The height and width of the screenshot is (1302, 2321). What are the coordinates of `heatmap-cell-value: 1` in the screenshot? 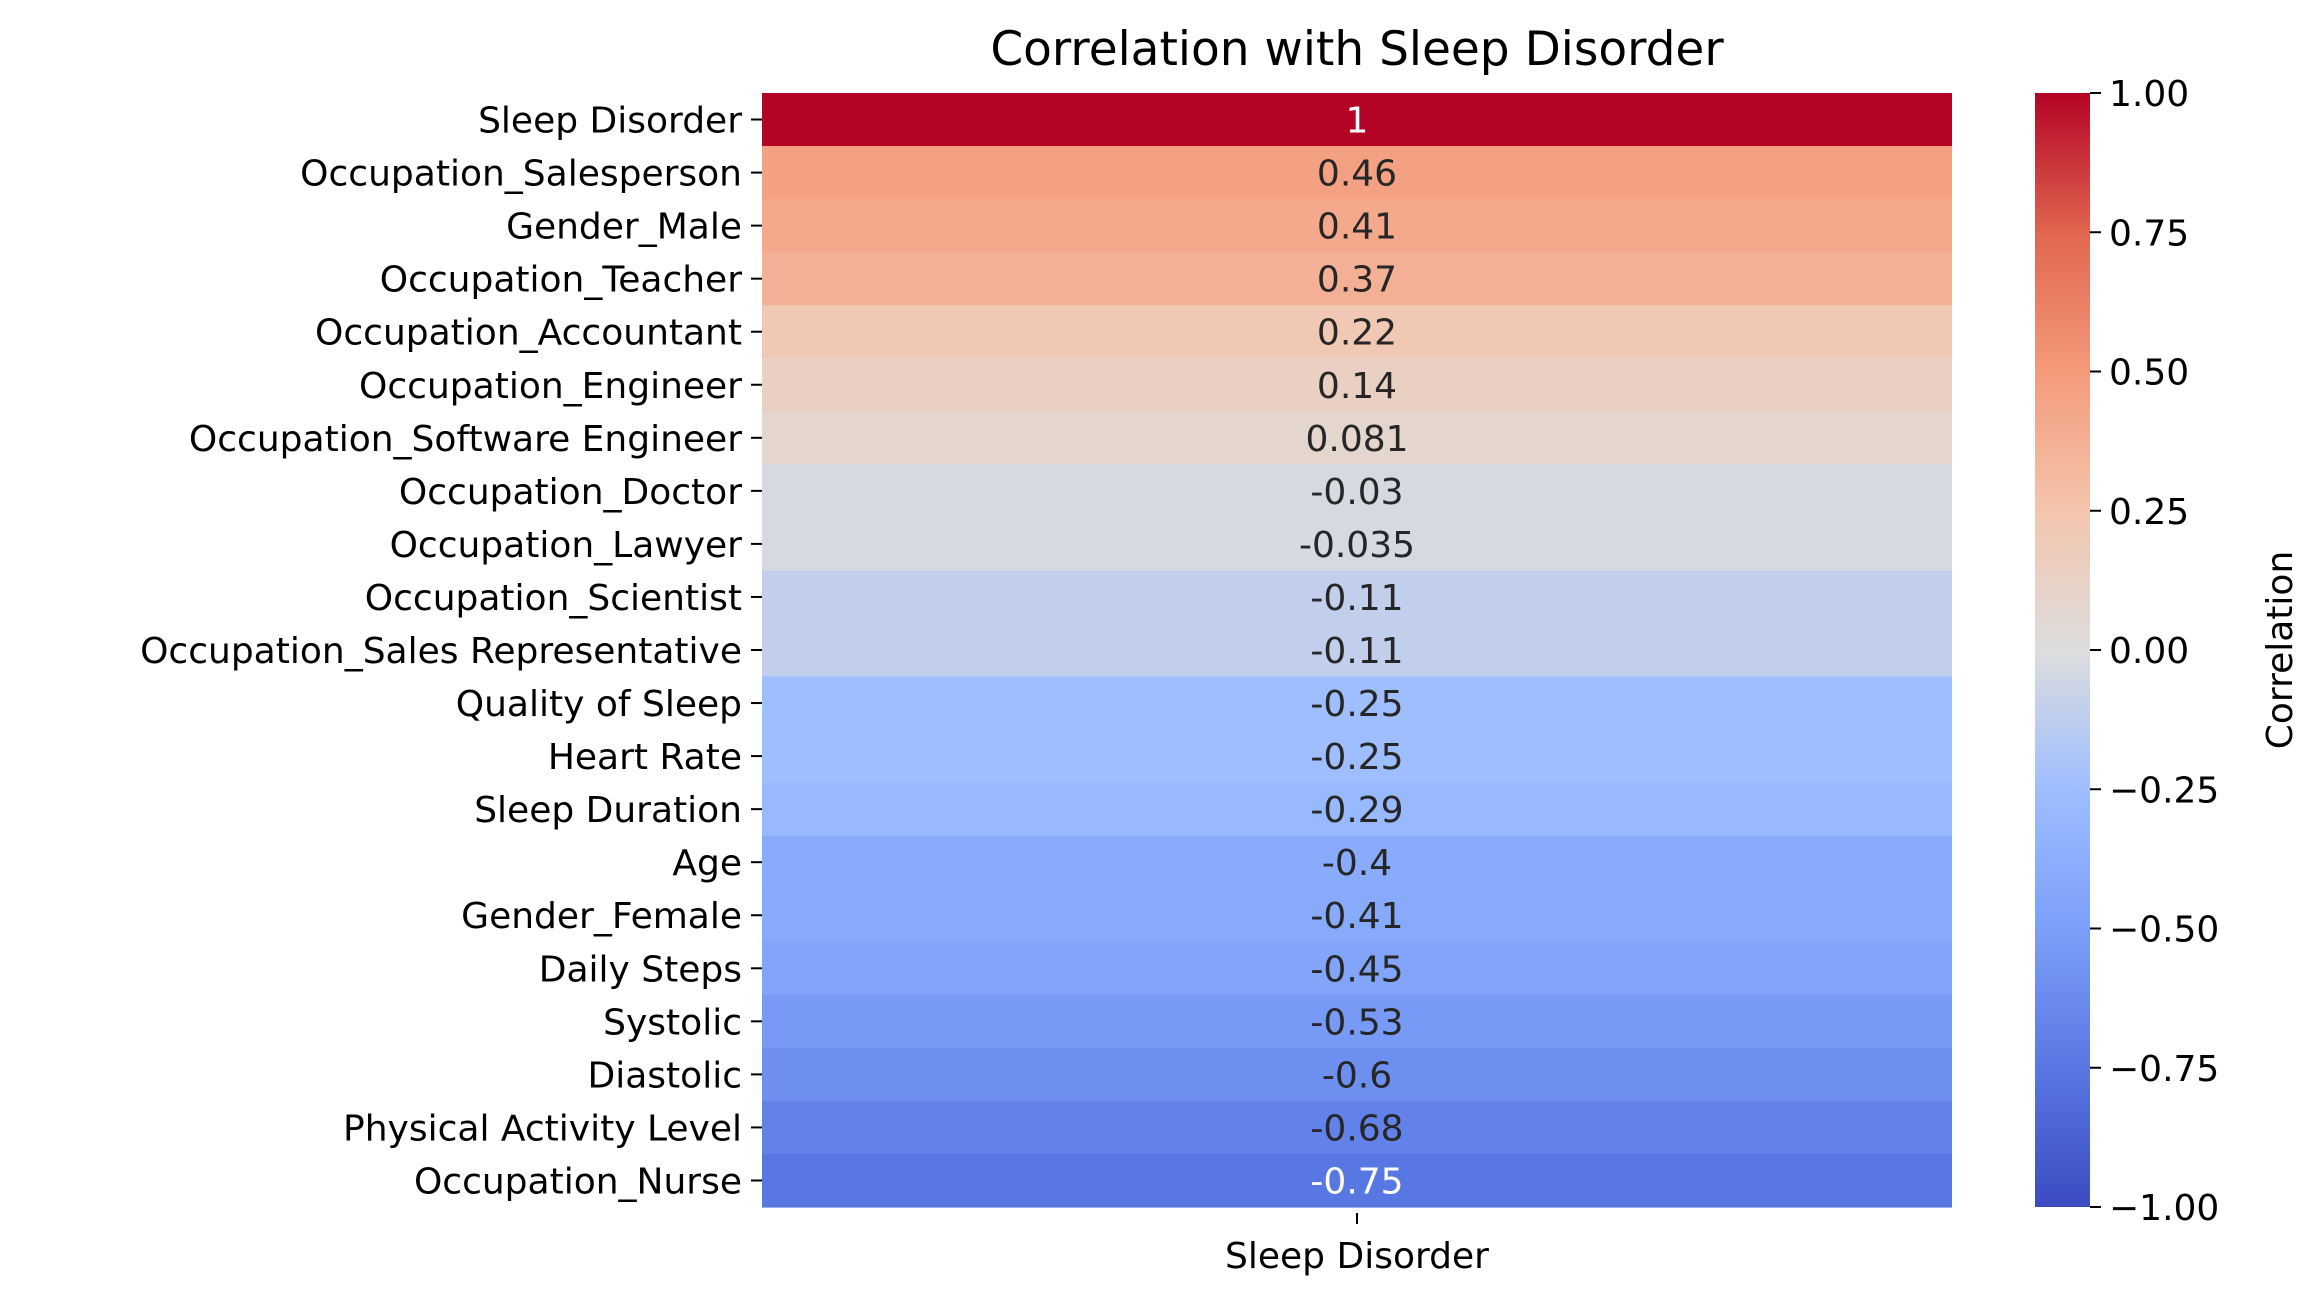 It's located at (1357, 121).